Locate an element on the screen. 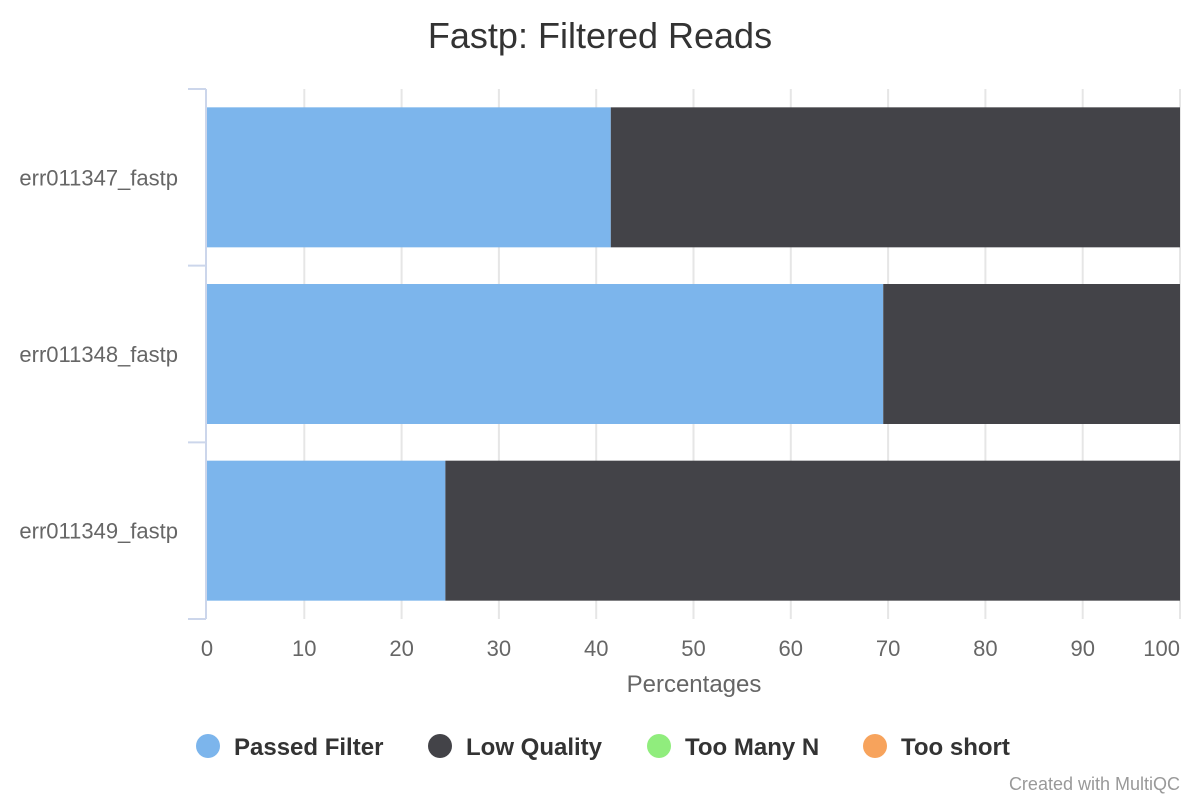  x-tick-label: 60 is located at coordinates (791, 648).